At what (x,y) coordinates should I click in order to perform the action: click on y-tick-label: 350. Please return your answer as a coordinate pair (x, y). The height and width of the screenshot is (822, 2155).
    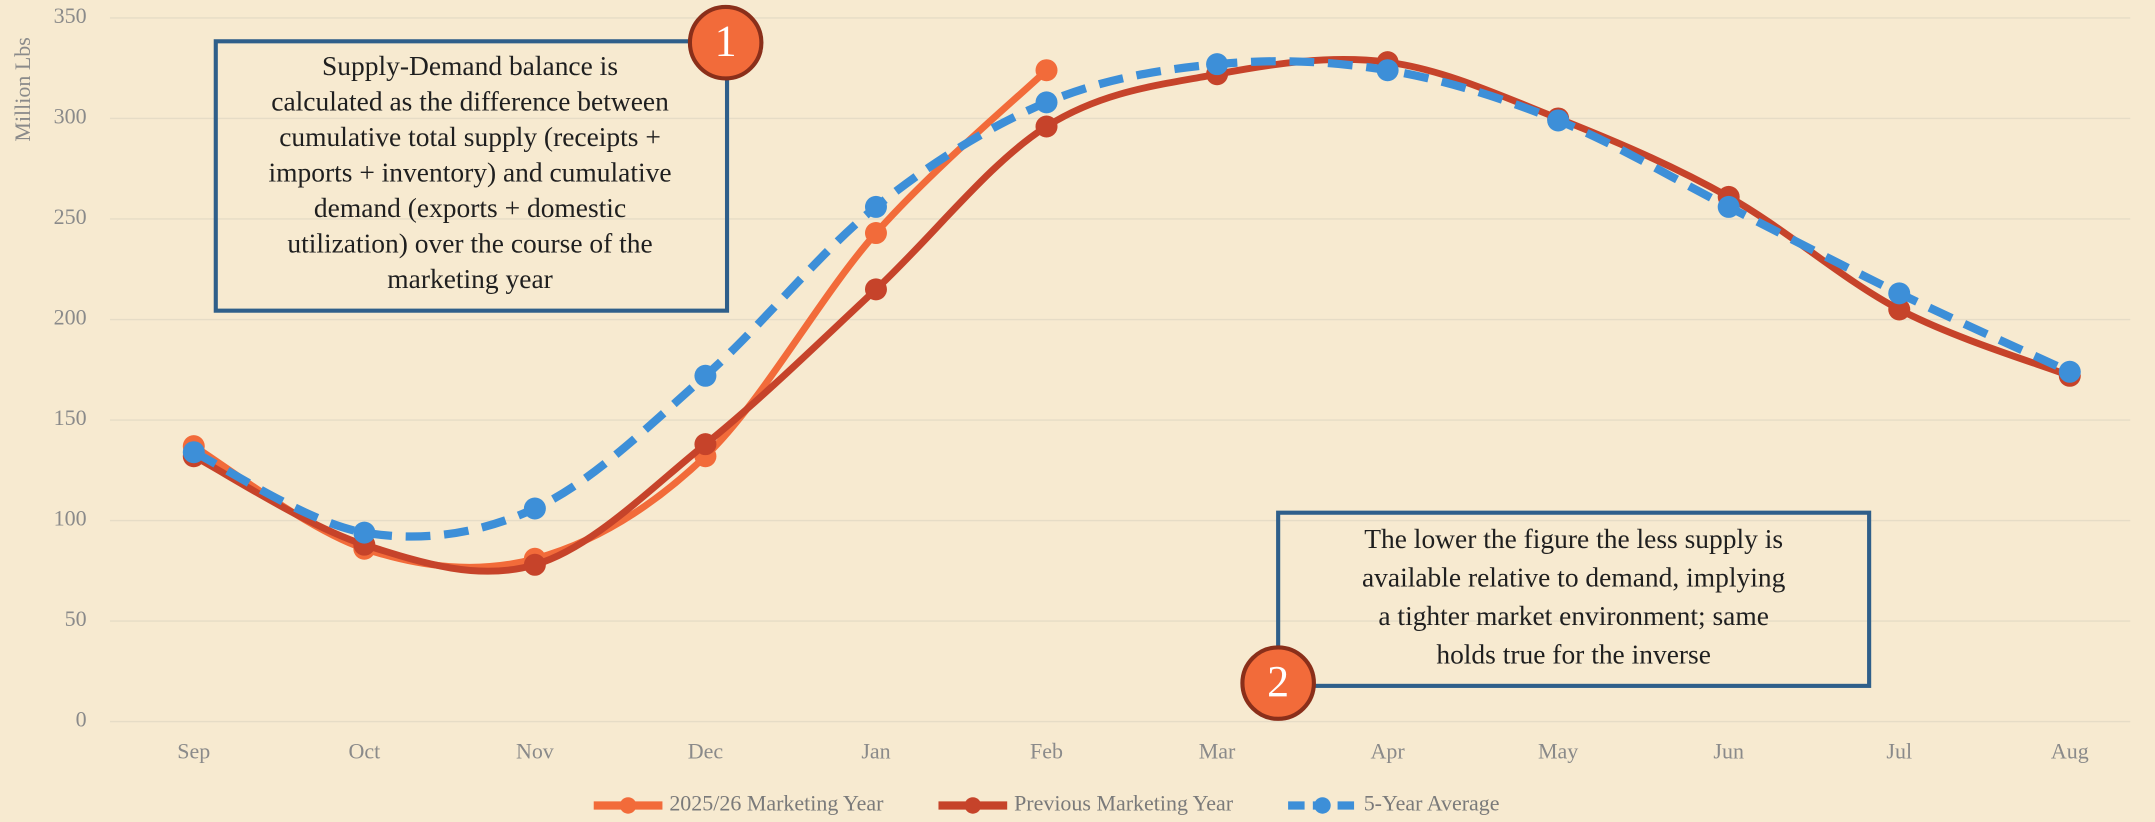
    Looking at the image, I should click on (70, 15).